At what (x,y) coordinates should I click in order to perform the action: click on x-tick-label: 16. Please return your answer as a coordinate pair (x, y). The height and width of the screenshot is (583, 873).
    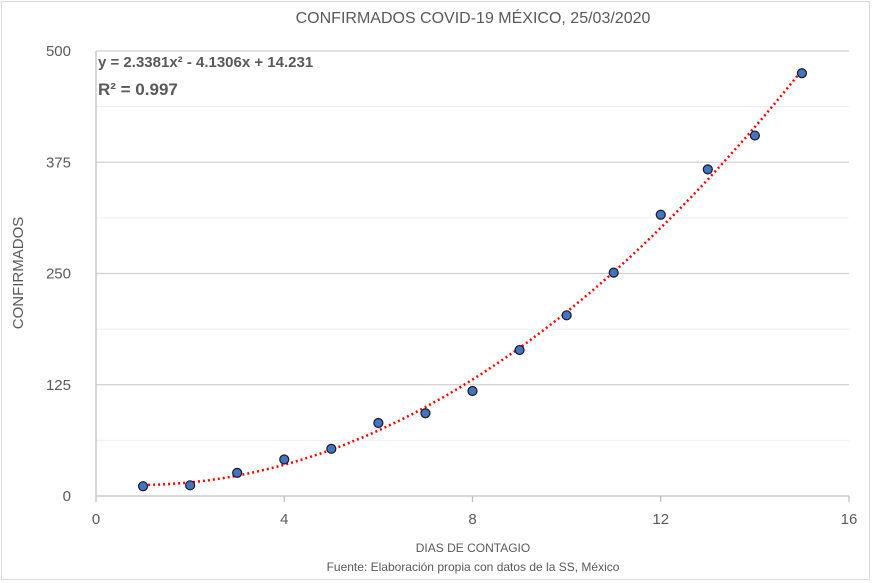
    Looking at the image, I should click on (849, 519).